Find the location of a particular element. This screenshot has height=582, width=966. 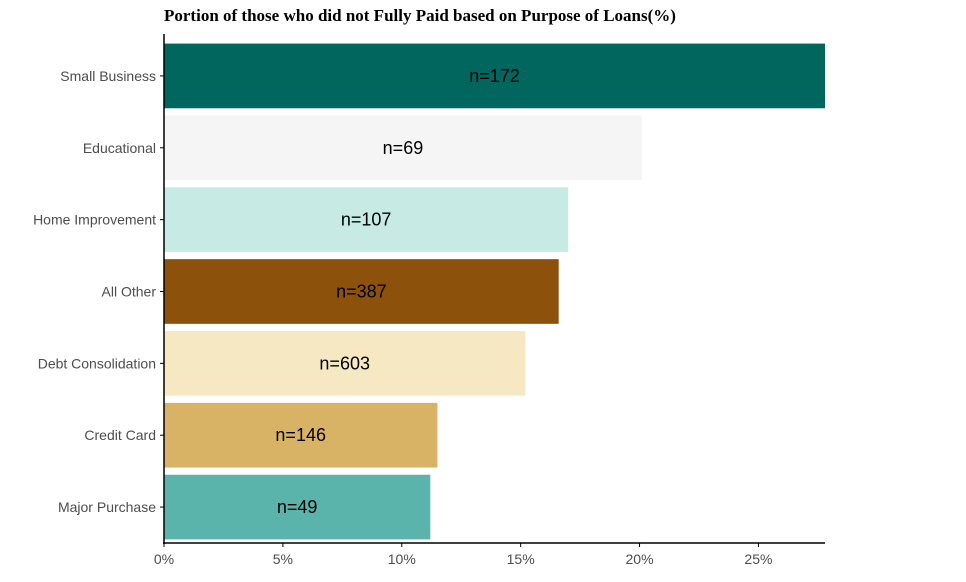

bar-data-label: n=387 is located at coordinates (361, 292).